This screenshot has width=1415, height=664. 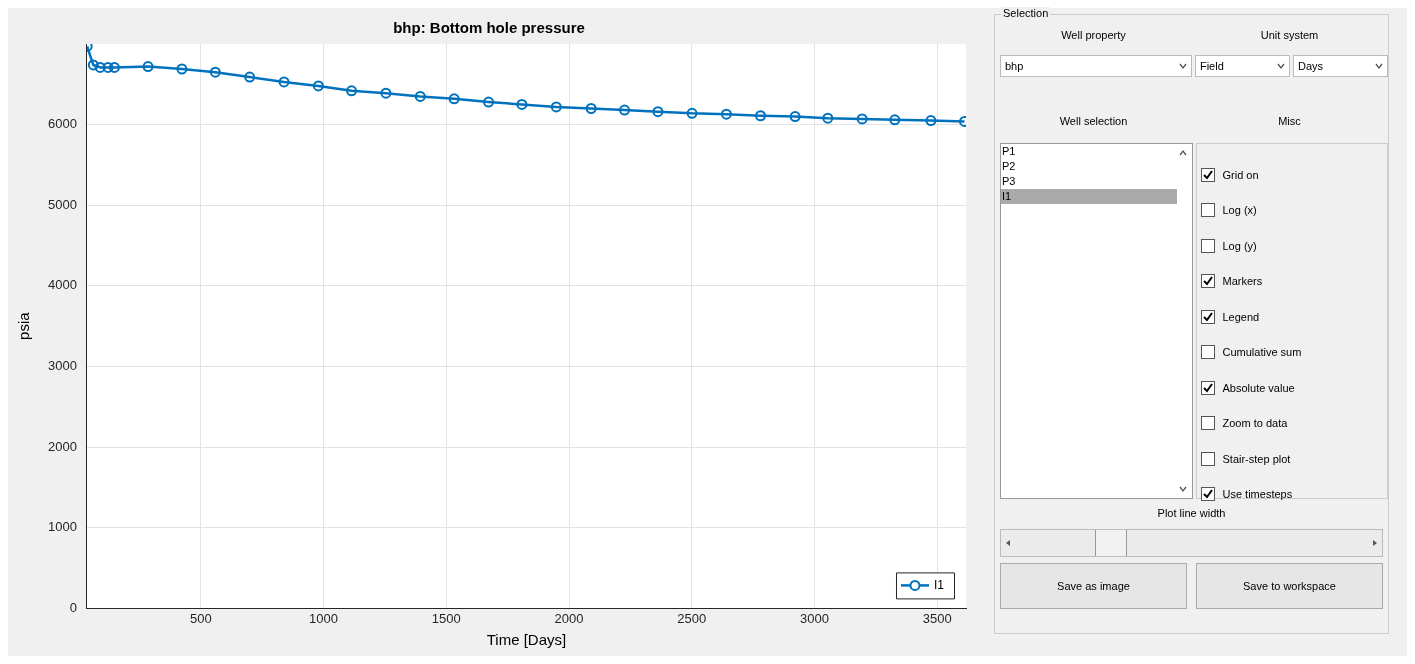 I want to click on x-axis-title: Time [Days], so click(x=526, y=640).